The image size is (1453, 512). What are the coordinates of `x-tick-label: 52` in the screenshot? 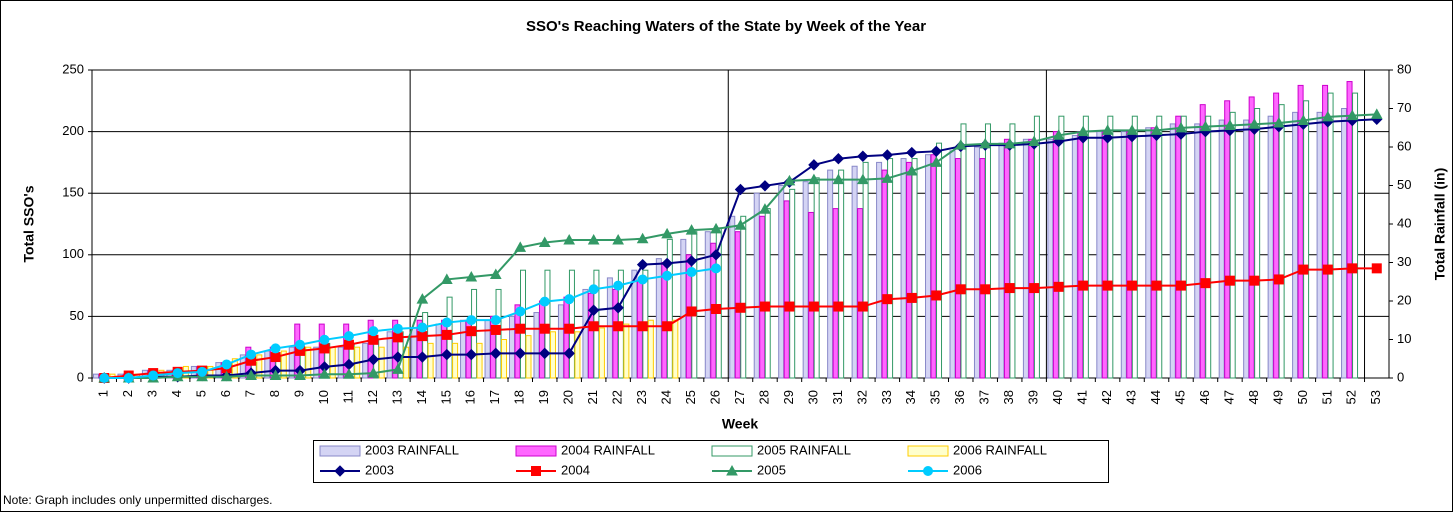 It's located at (1351, 397).